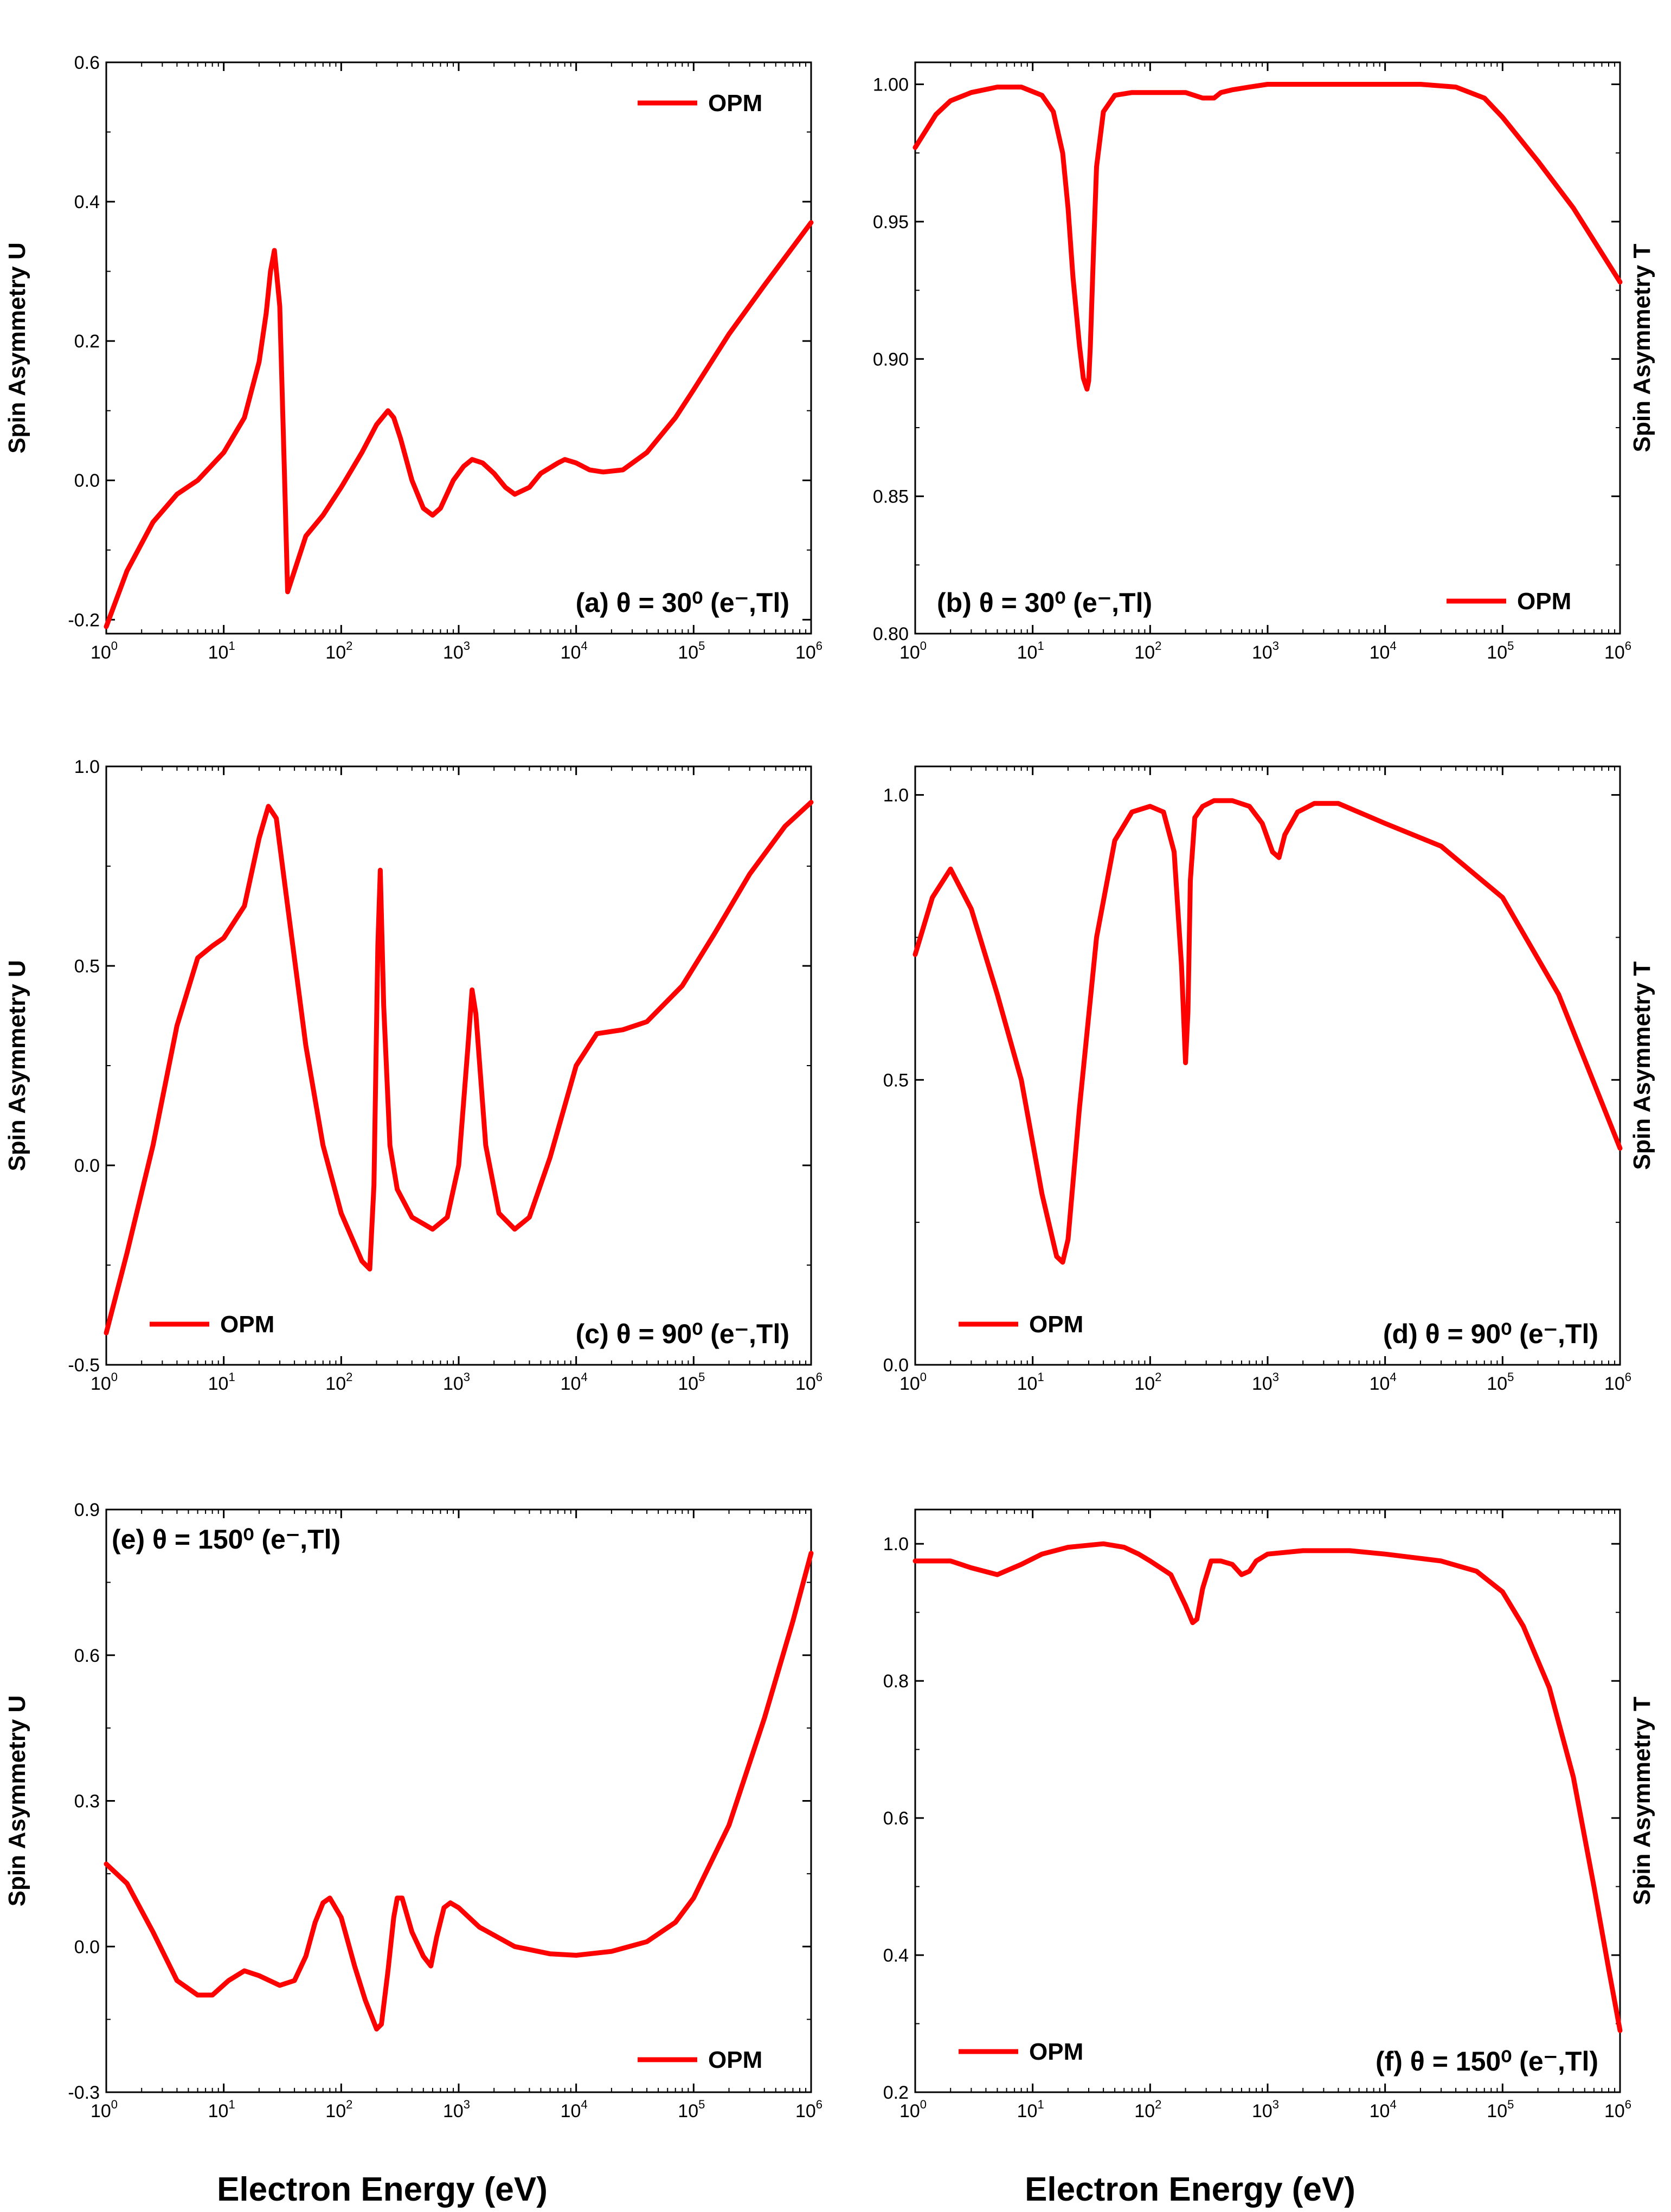 This screenshot has height=2212, width=1671. What do you see at coordinates (896, 1819) in the screenshot?
I see `y-tick-label: 0.6` at bounding box center [896, 1819].